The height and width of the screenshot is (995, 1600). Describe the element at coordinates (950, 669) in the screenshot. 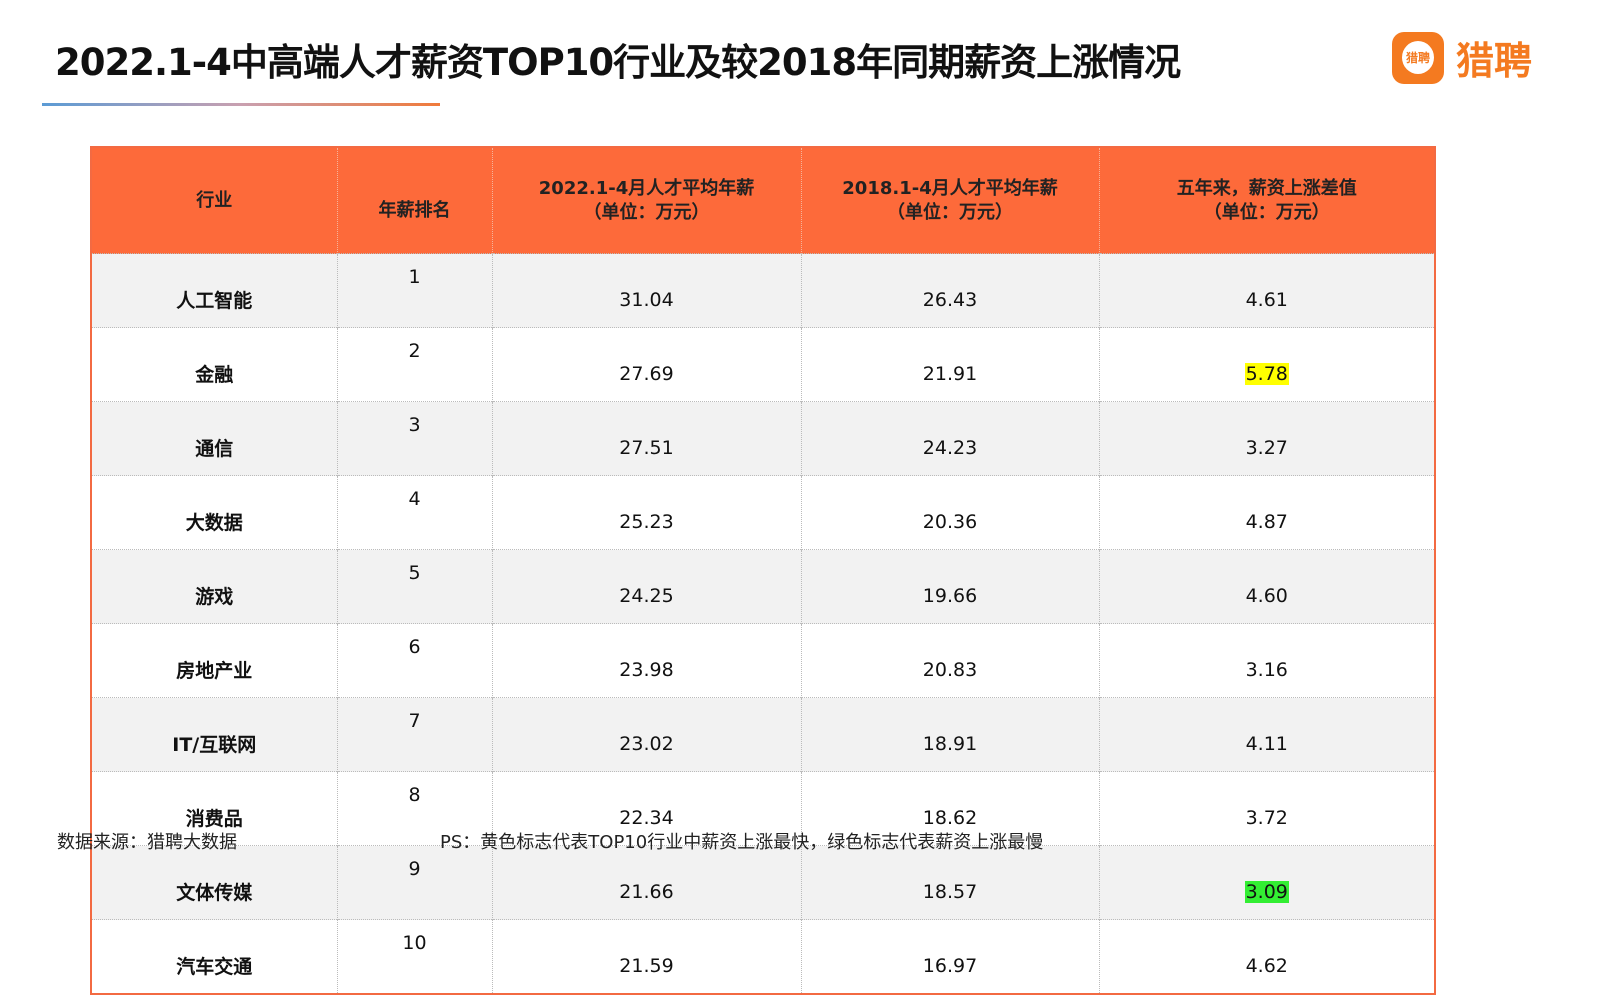

I see `cell-value: 20.83` at that location.